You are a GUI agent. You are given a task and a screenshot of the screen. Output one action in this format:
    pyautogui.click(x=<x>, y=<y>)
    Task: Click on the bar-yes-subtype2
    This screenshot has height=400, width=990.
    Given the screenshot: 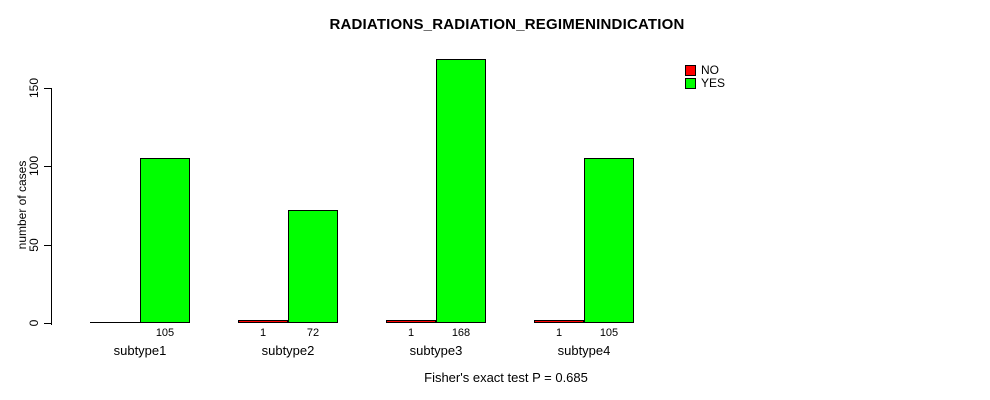 What is the action you would take?
    pyautogui.click(x=313, y=266)
    